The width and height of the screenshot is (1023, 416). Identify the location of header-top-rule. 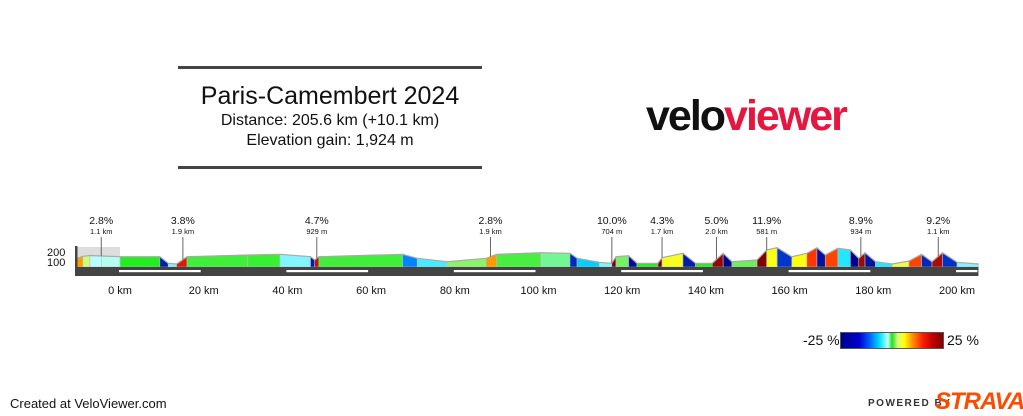
(330, 67).